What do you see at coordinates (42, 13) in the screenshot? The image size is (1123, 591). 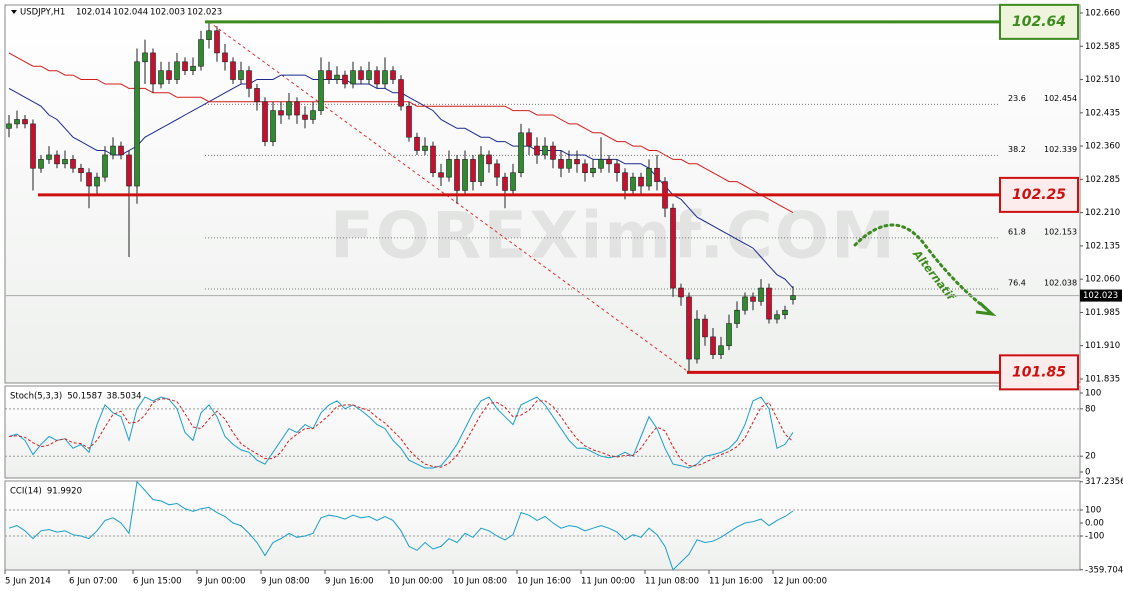 I see `chart-title: USDJPY,H1` at bounding box center [42, 13].